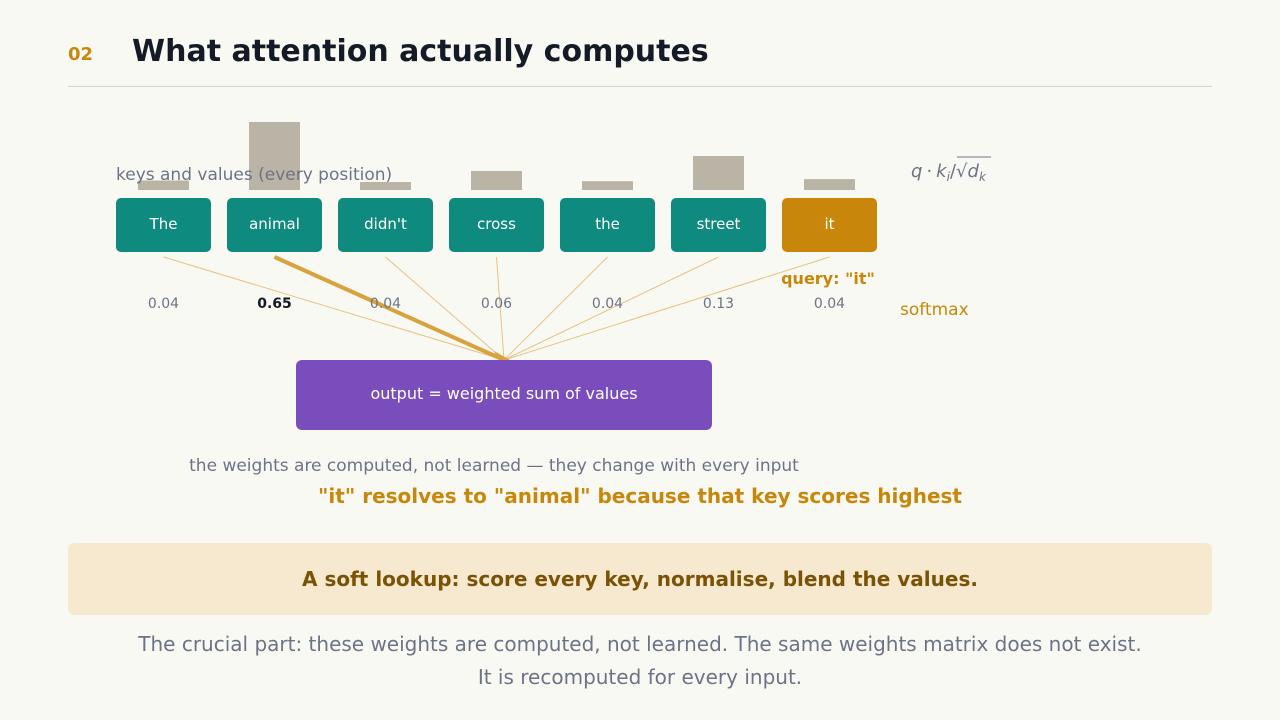 The height and width of the screenshot is (720, 1280). I want to click on softmax-label: softmax, so click(934, 310).